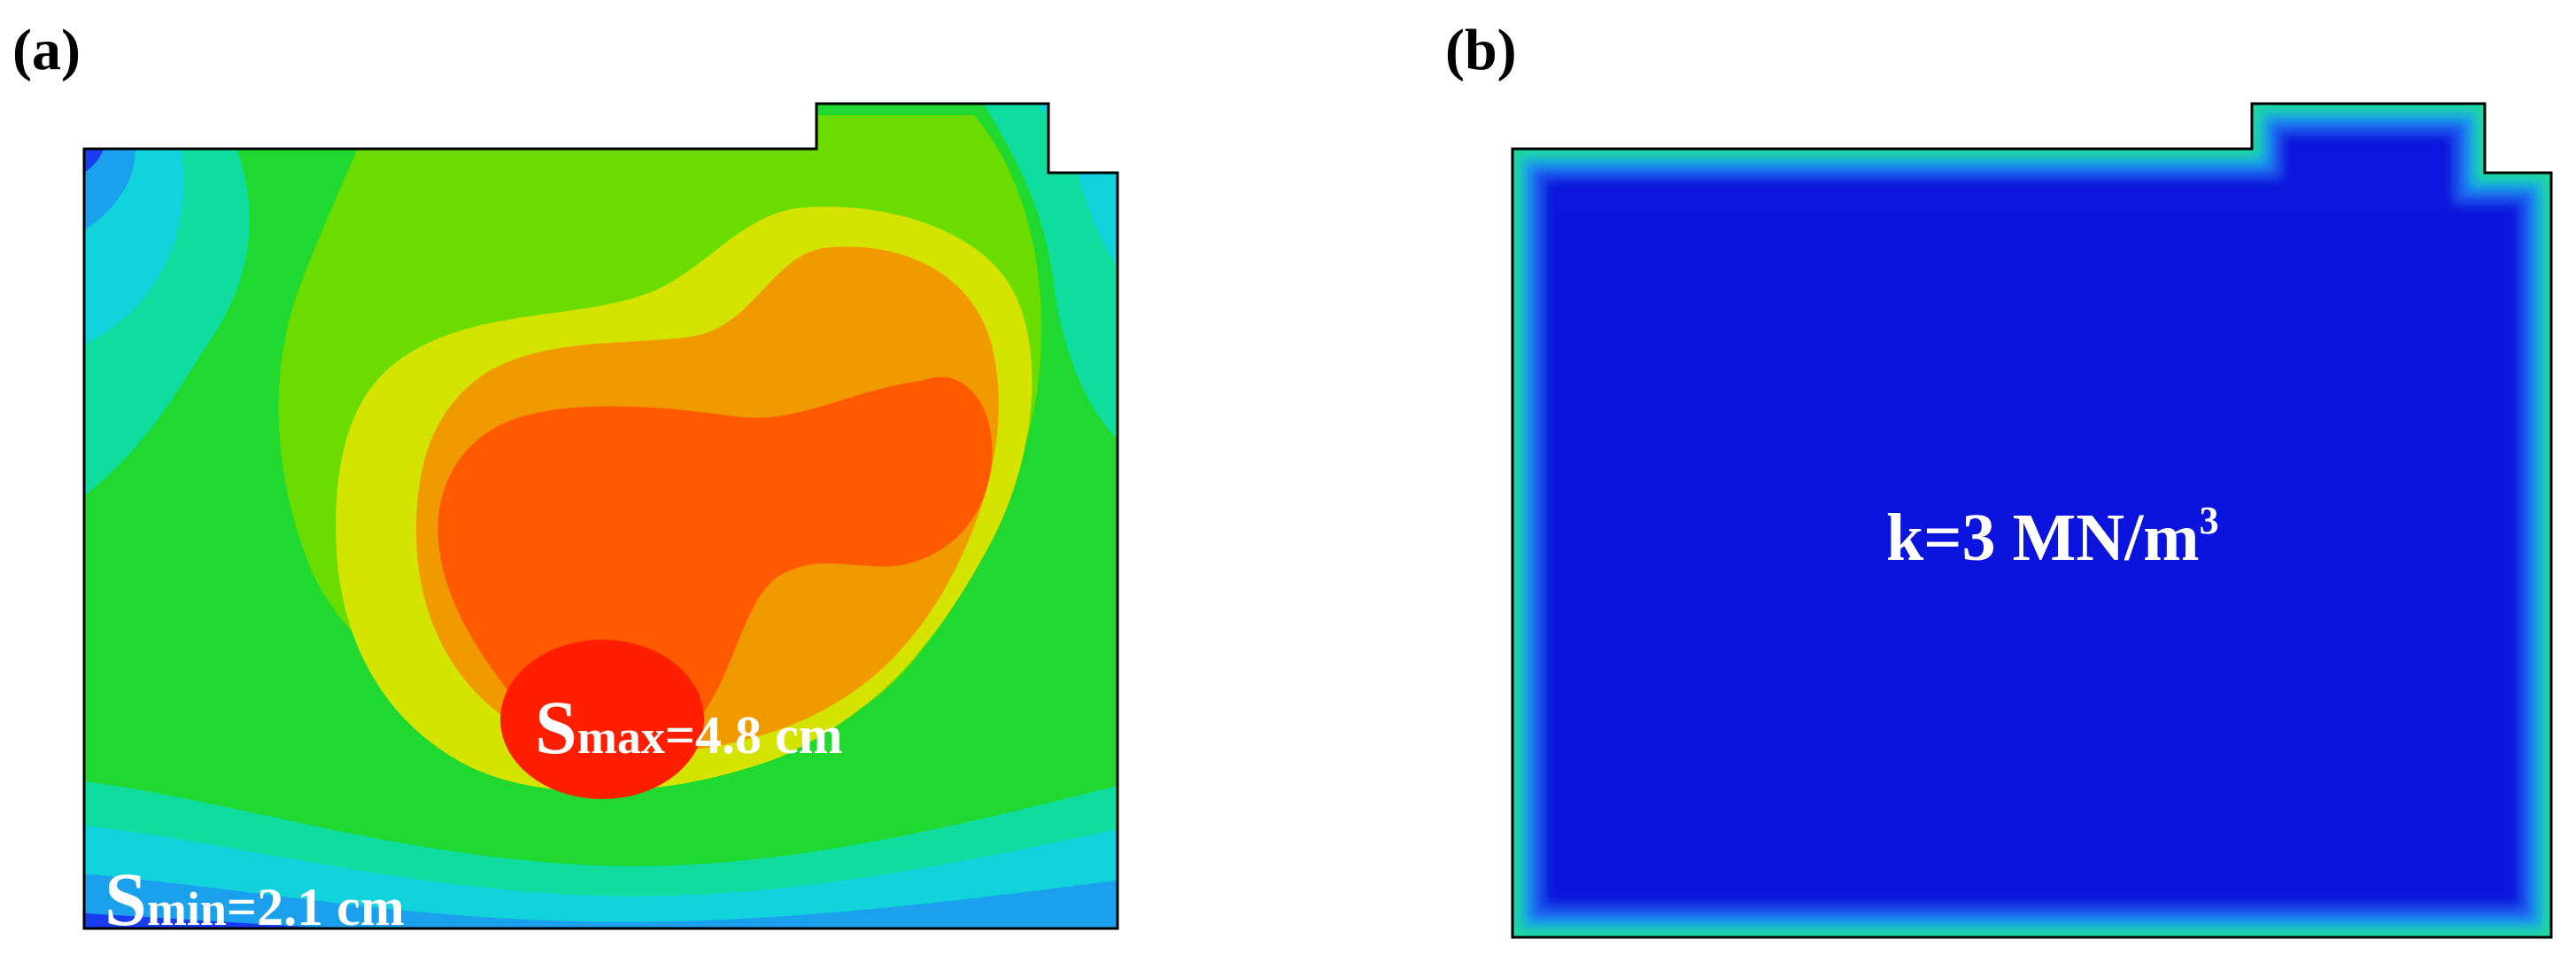 The height and width of the screenshot is (963, 2576). I want to click on s-max-value: =4.8 cm, so click(754, 736).